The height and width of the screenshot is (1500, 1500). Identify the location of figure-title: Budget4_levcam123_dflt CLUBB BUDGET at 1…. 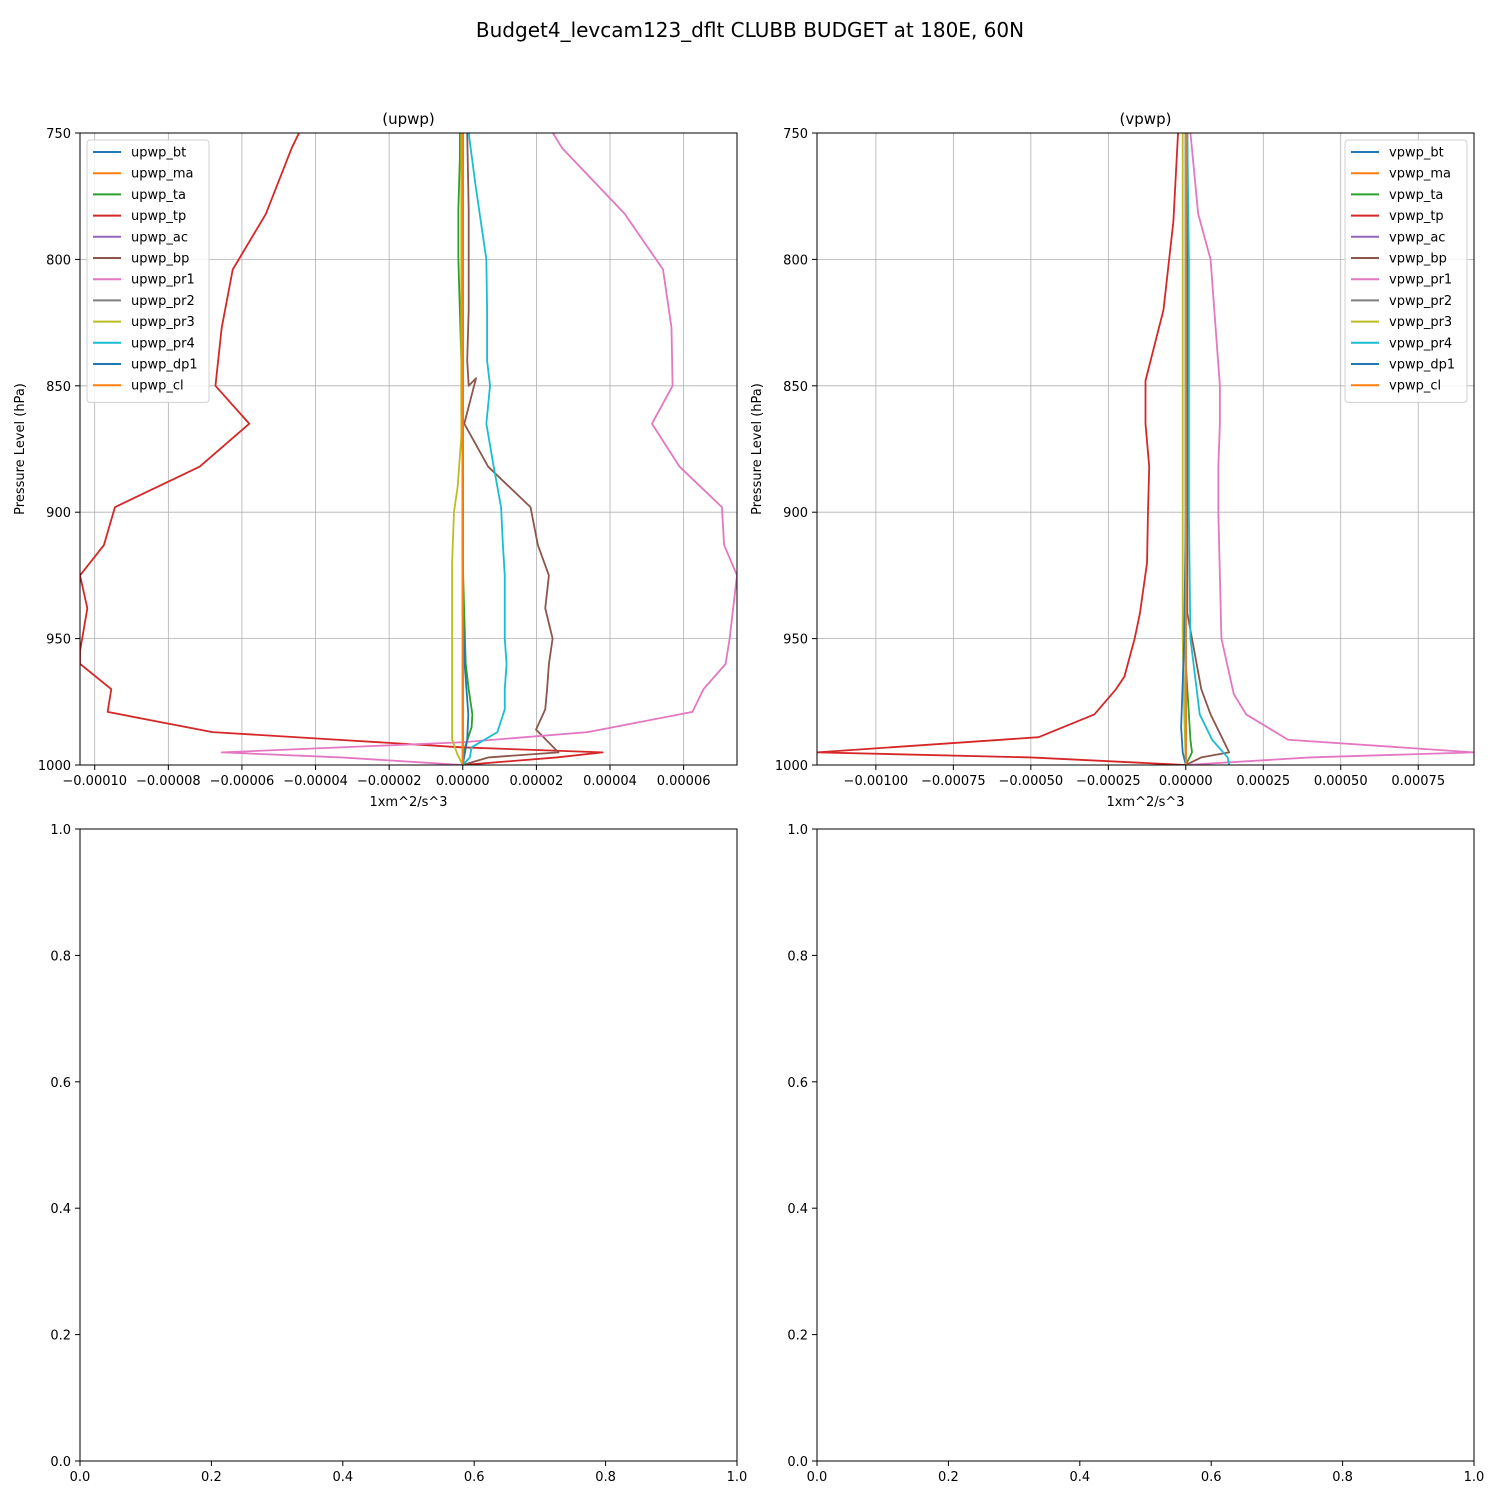
(750, 30).